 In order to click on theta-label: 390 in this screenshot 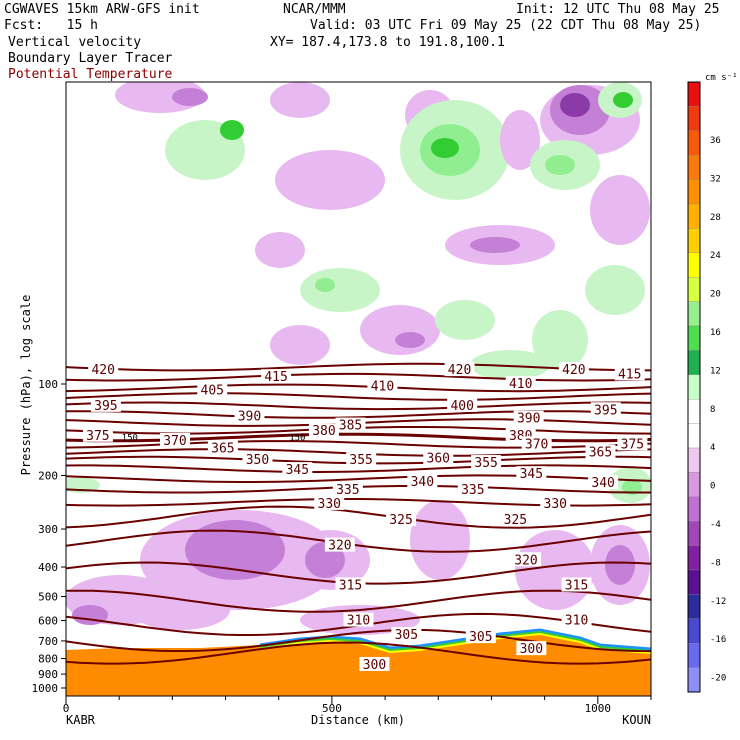, I will do `click(528, 419)`.